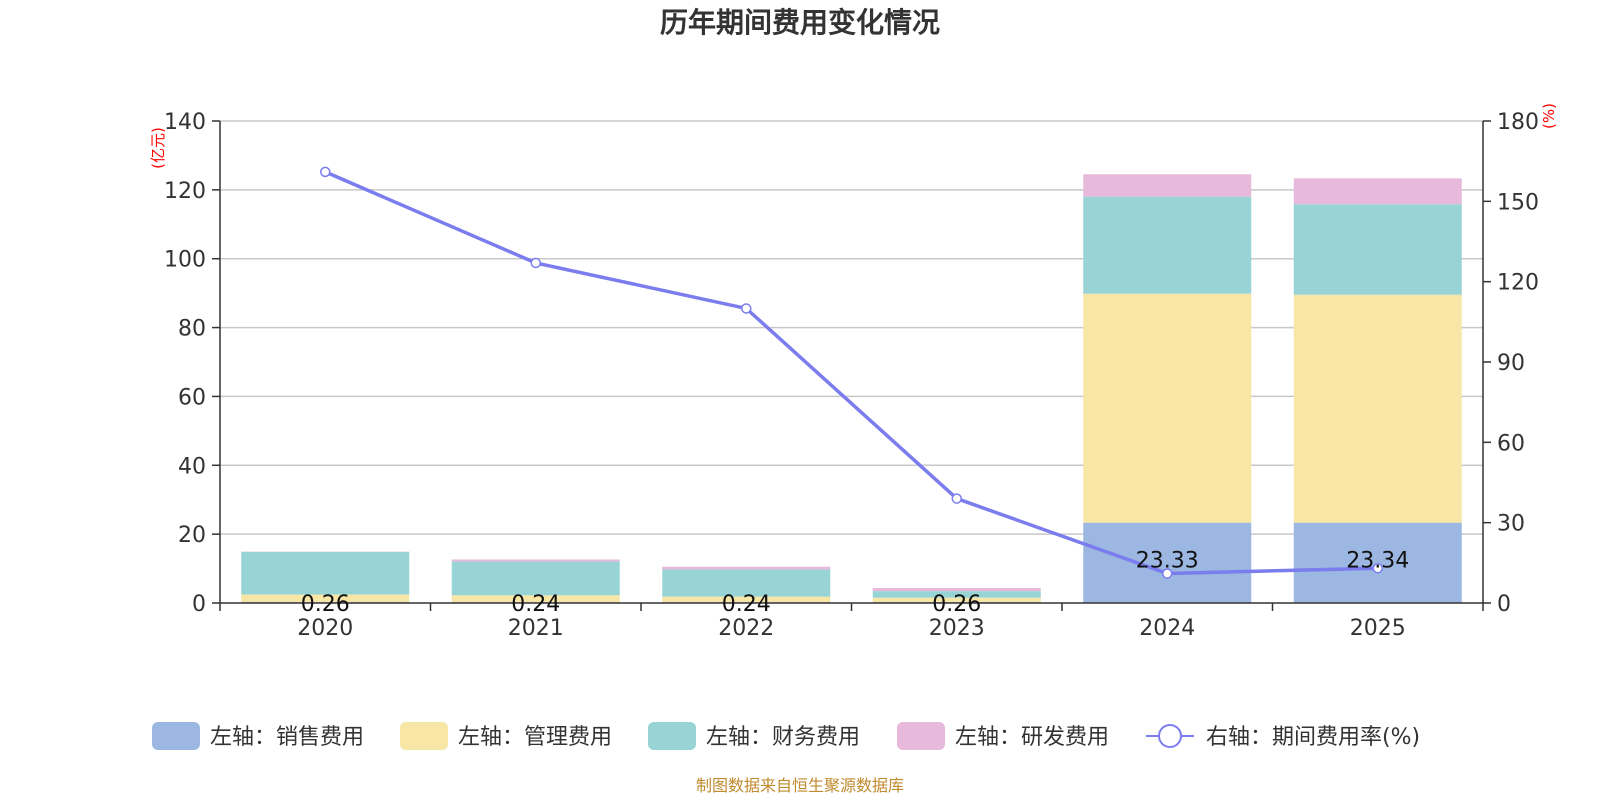  I want to click on x-tick-label: 2022, so click(746, 628).